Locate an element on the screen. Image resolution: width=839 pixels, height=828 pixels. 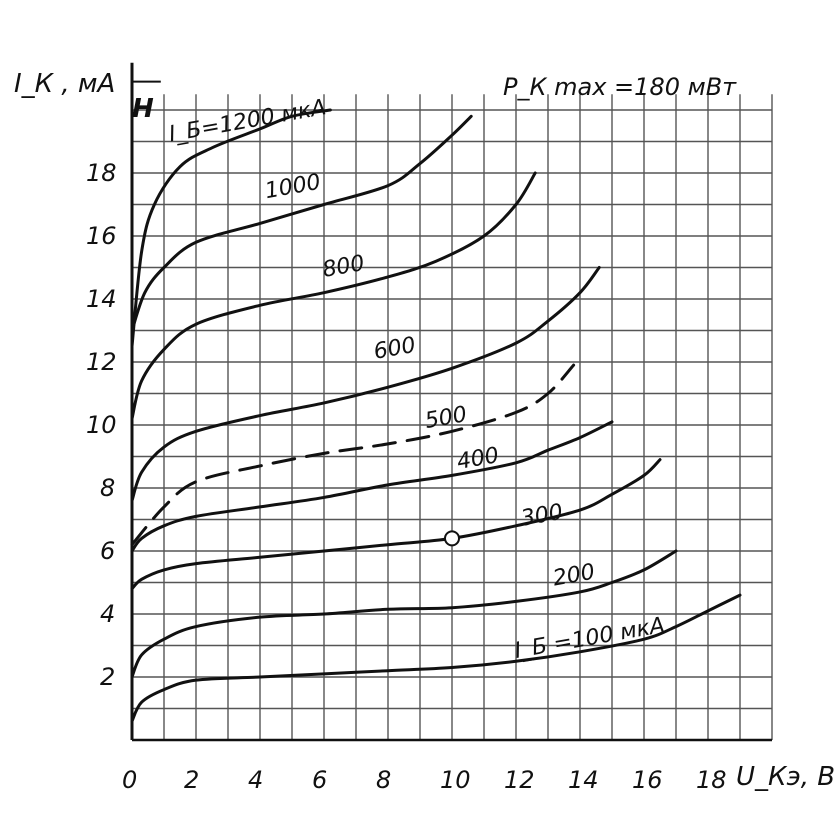
curve-label: 300 is located at coordinates (542, 516).